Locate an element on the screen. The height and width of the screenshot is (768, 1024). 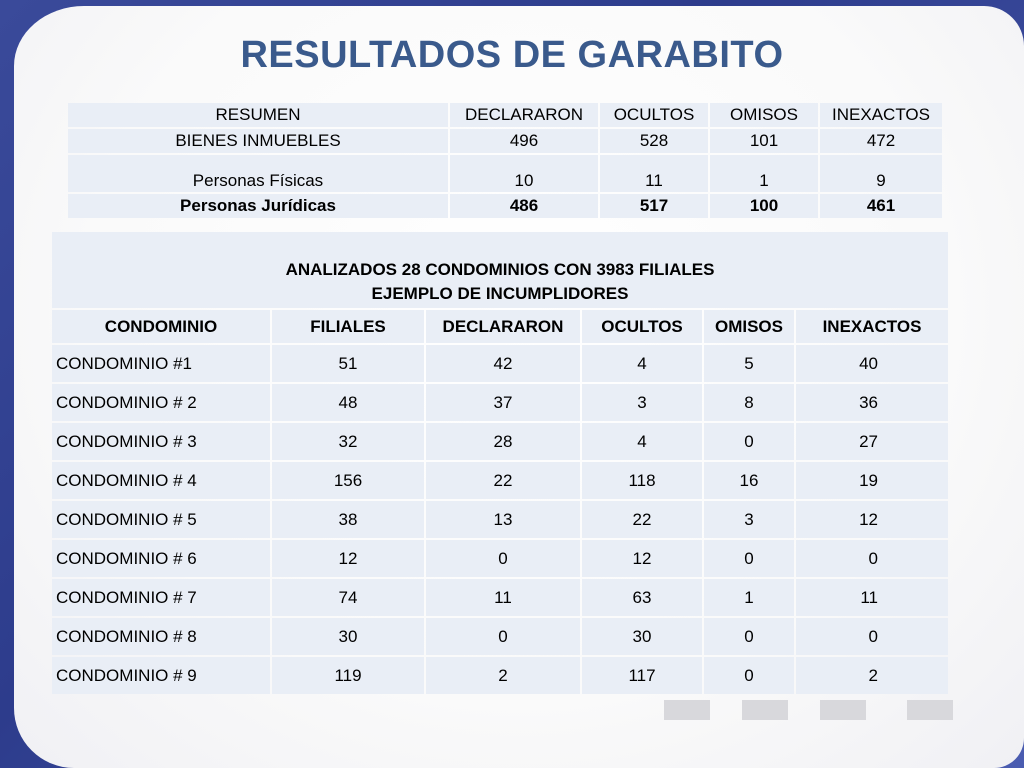
condominium-value-cell: 51 is located at coordinates (348, 363).